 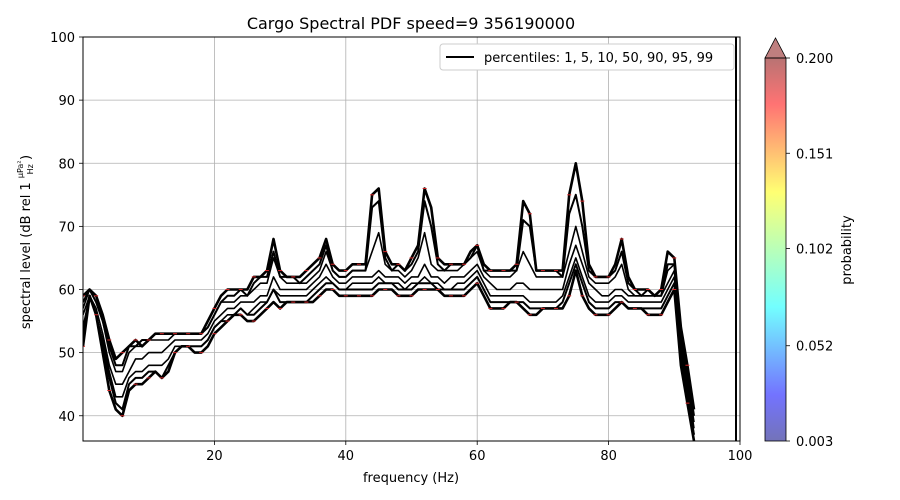 What do you see at coordinates (30, 169) in the screenshot?
I see `y-axis-label-fraction-den: Hz` at bounding box center [30, 169].